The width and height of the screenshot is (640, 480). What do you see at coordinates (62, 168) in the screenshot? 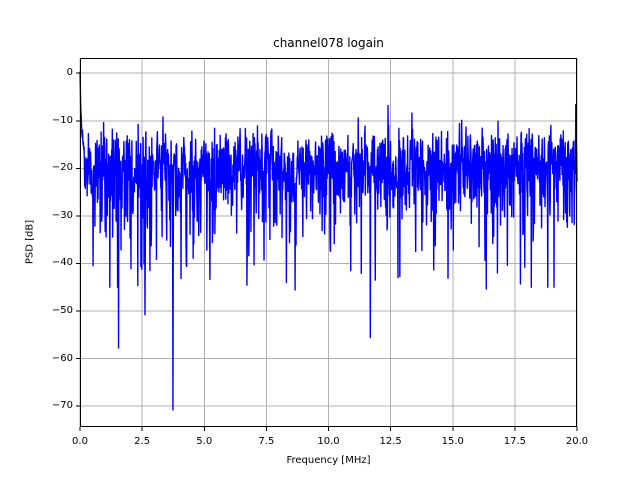
I see `y-tick-label: −20` at bounding box center [62, 168].